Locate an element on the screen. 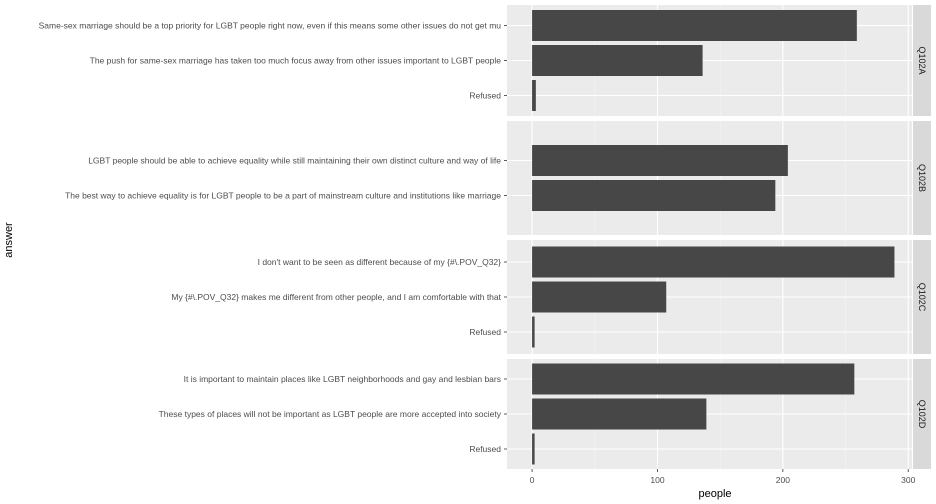 This screenshot has width=936, height=504. facet-strip-label: Q102D is located at coordinates (922, 414).